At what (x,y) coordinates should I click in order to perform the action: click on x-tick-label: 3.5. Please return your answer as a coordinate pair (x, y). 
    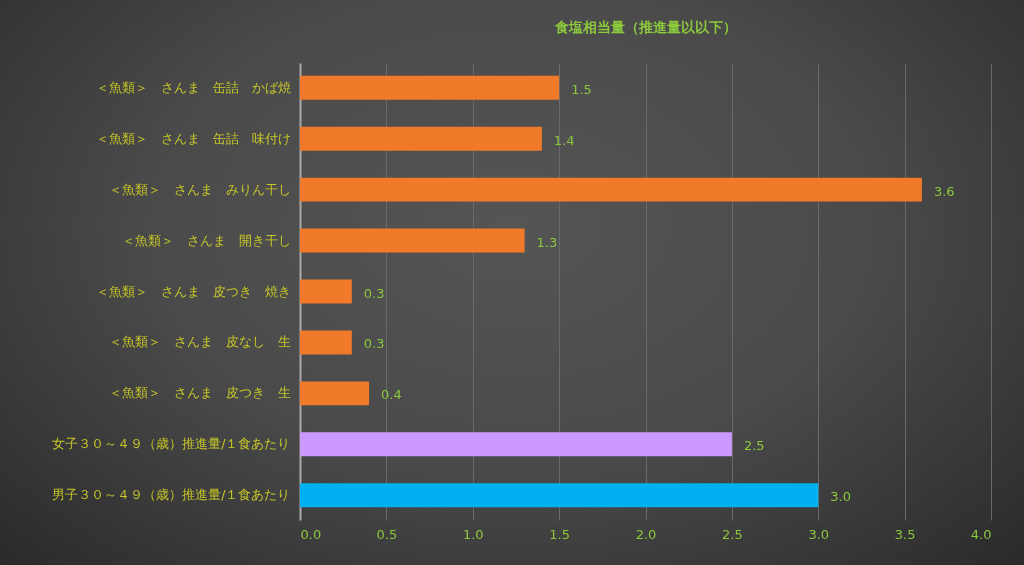
    Looking at the image, I should click on (905, 534).